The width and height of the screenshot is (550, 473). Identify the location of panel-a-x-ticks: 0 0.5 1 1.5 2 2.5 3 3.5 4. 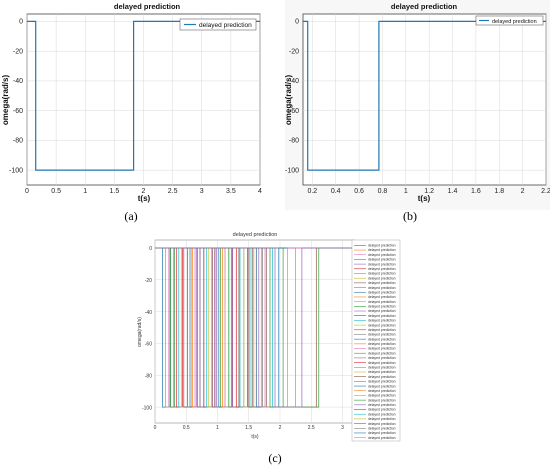
(143, 191).